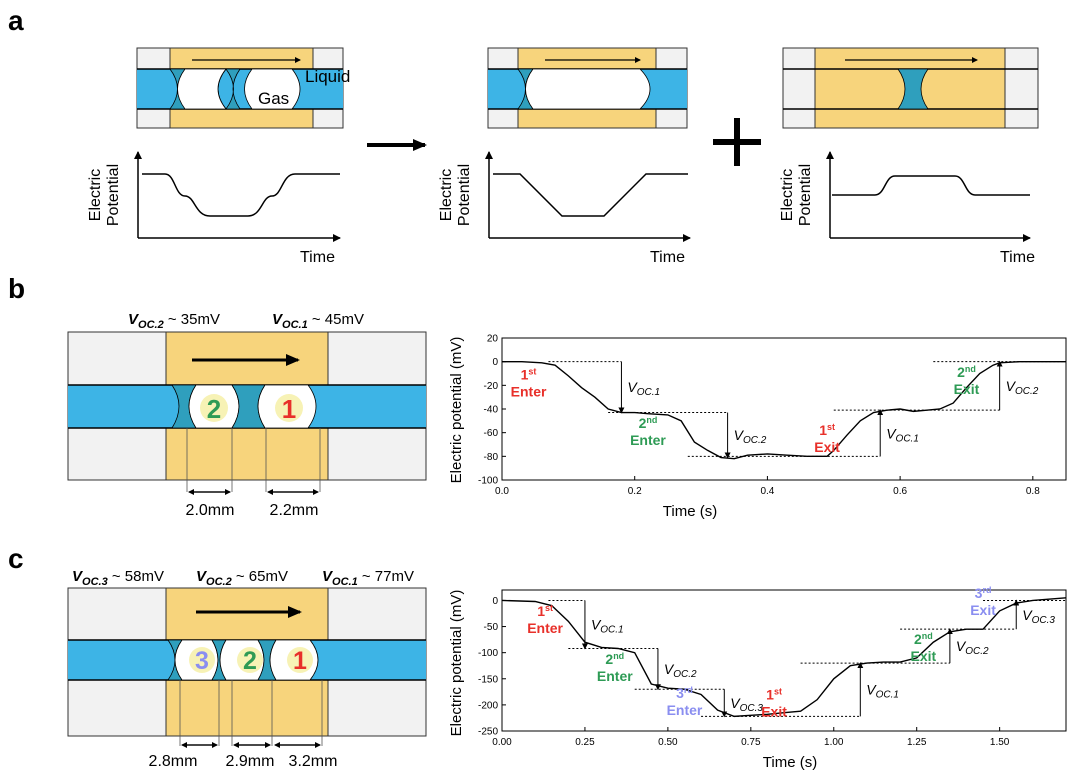 The image size is (1072, 771). What do you see at coordinates (247, 413) in the screenshot?
I see `panel-b-channel` at bounding box center [247, 413].